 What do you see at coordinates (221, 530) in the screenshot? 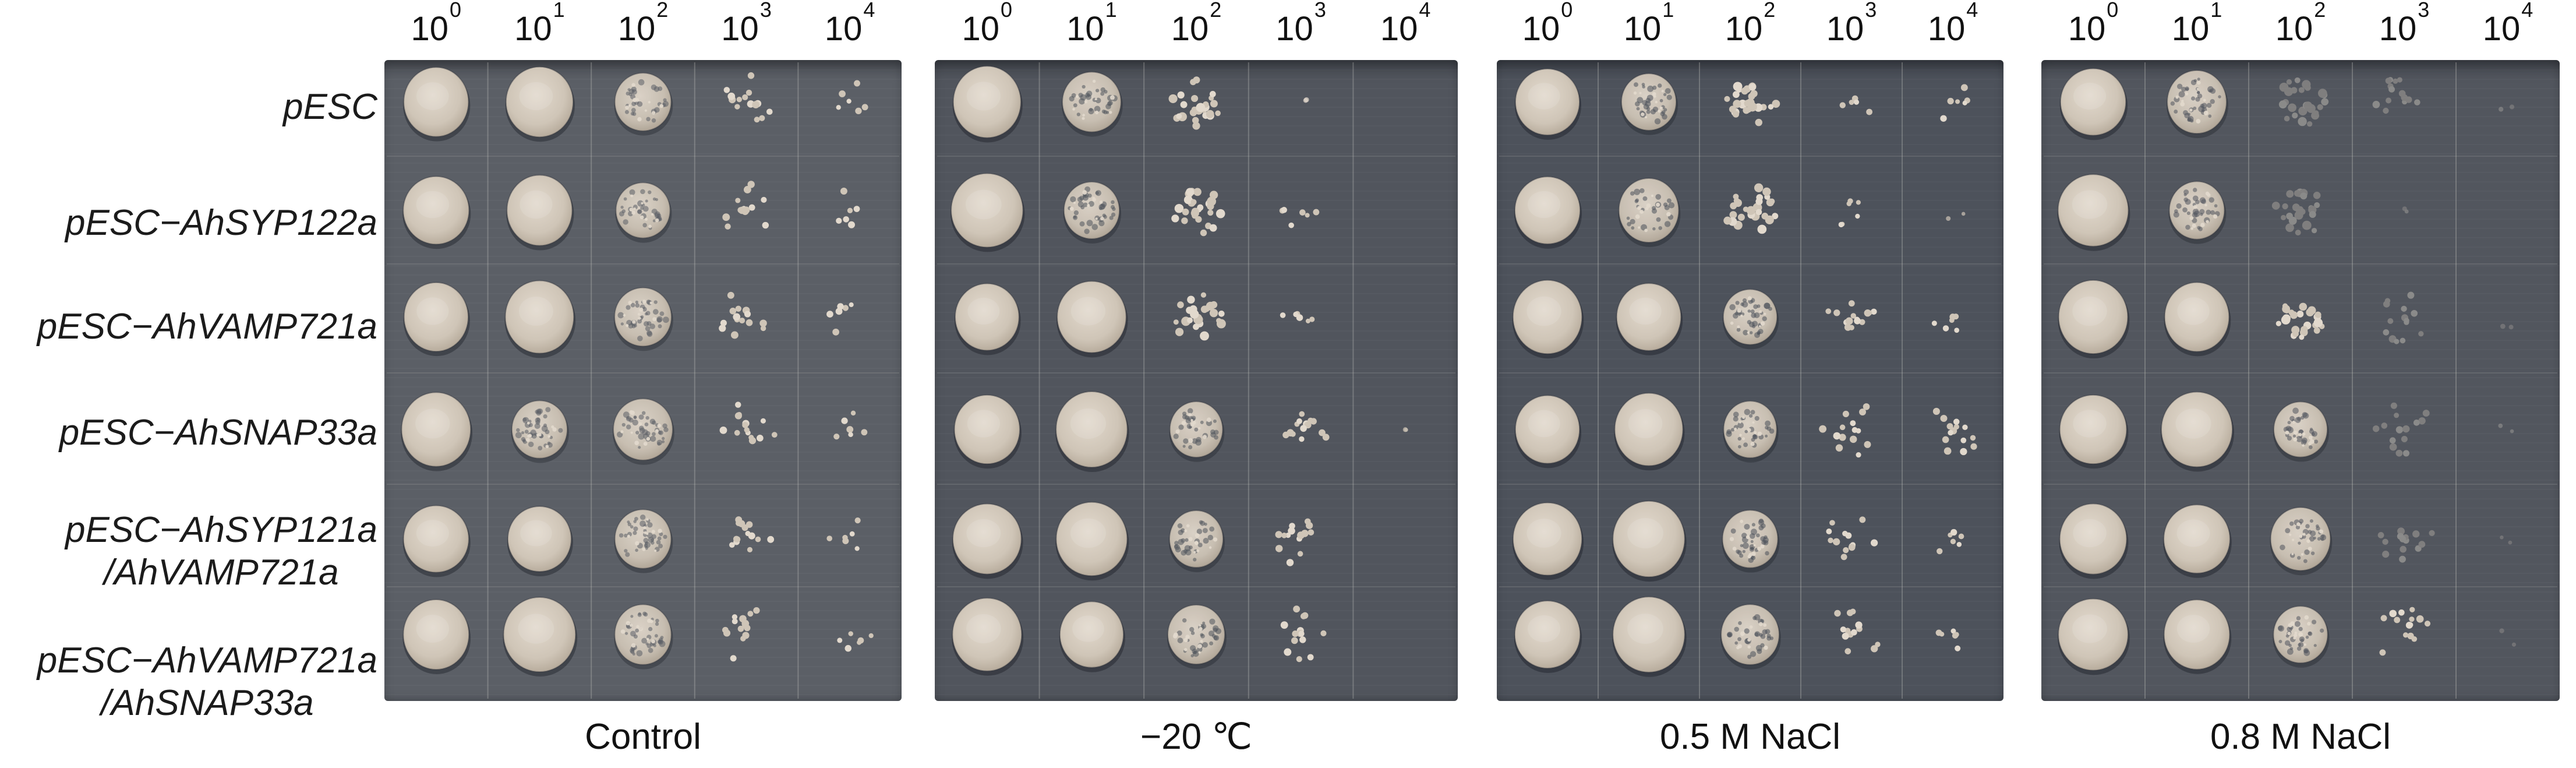
I see `row-label-line: pESC−AhSYP121a` at bounding box center [221, 530].